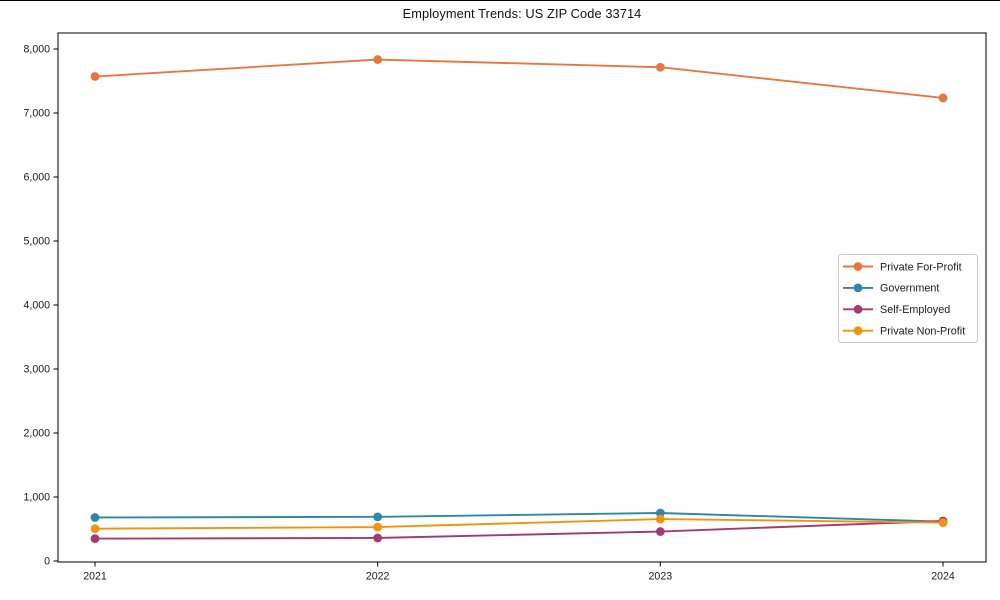 Image resolution: width=1000 pixels, height=600 pixels. What do you see at coordinates (943, 577) in the screenshot?
I see `x-tick-label: 2024` at bounding box center [943, 577].